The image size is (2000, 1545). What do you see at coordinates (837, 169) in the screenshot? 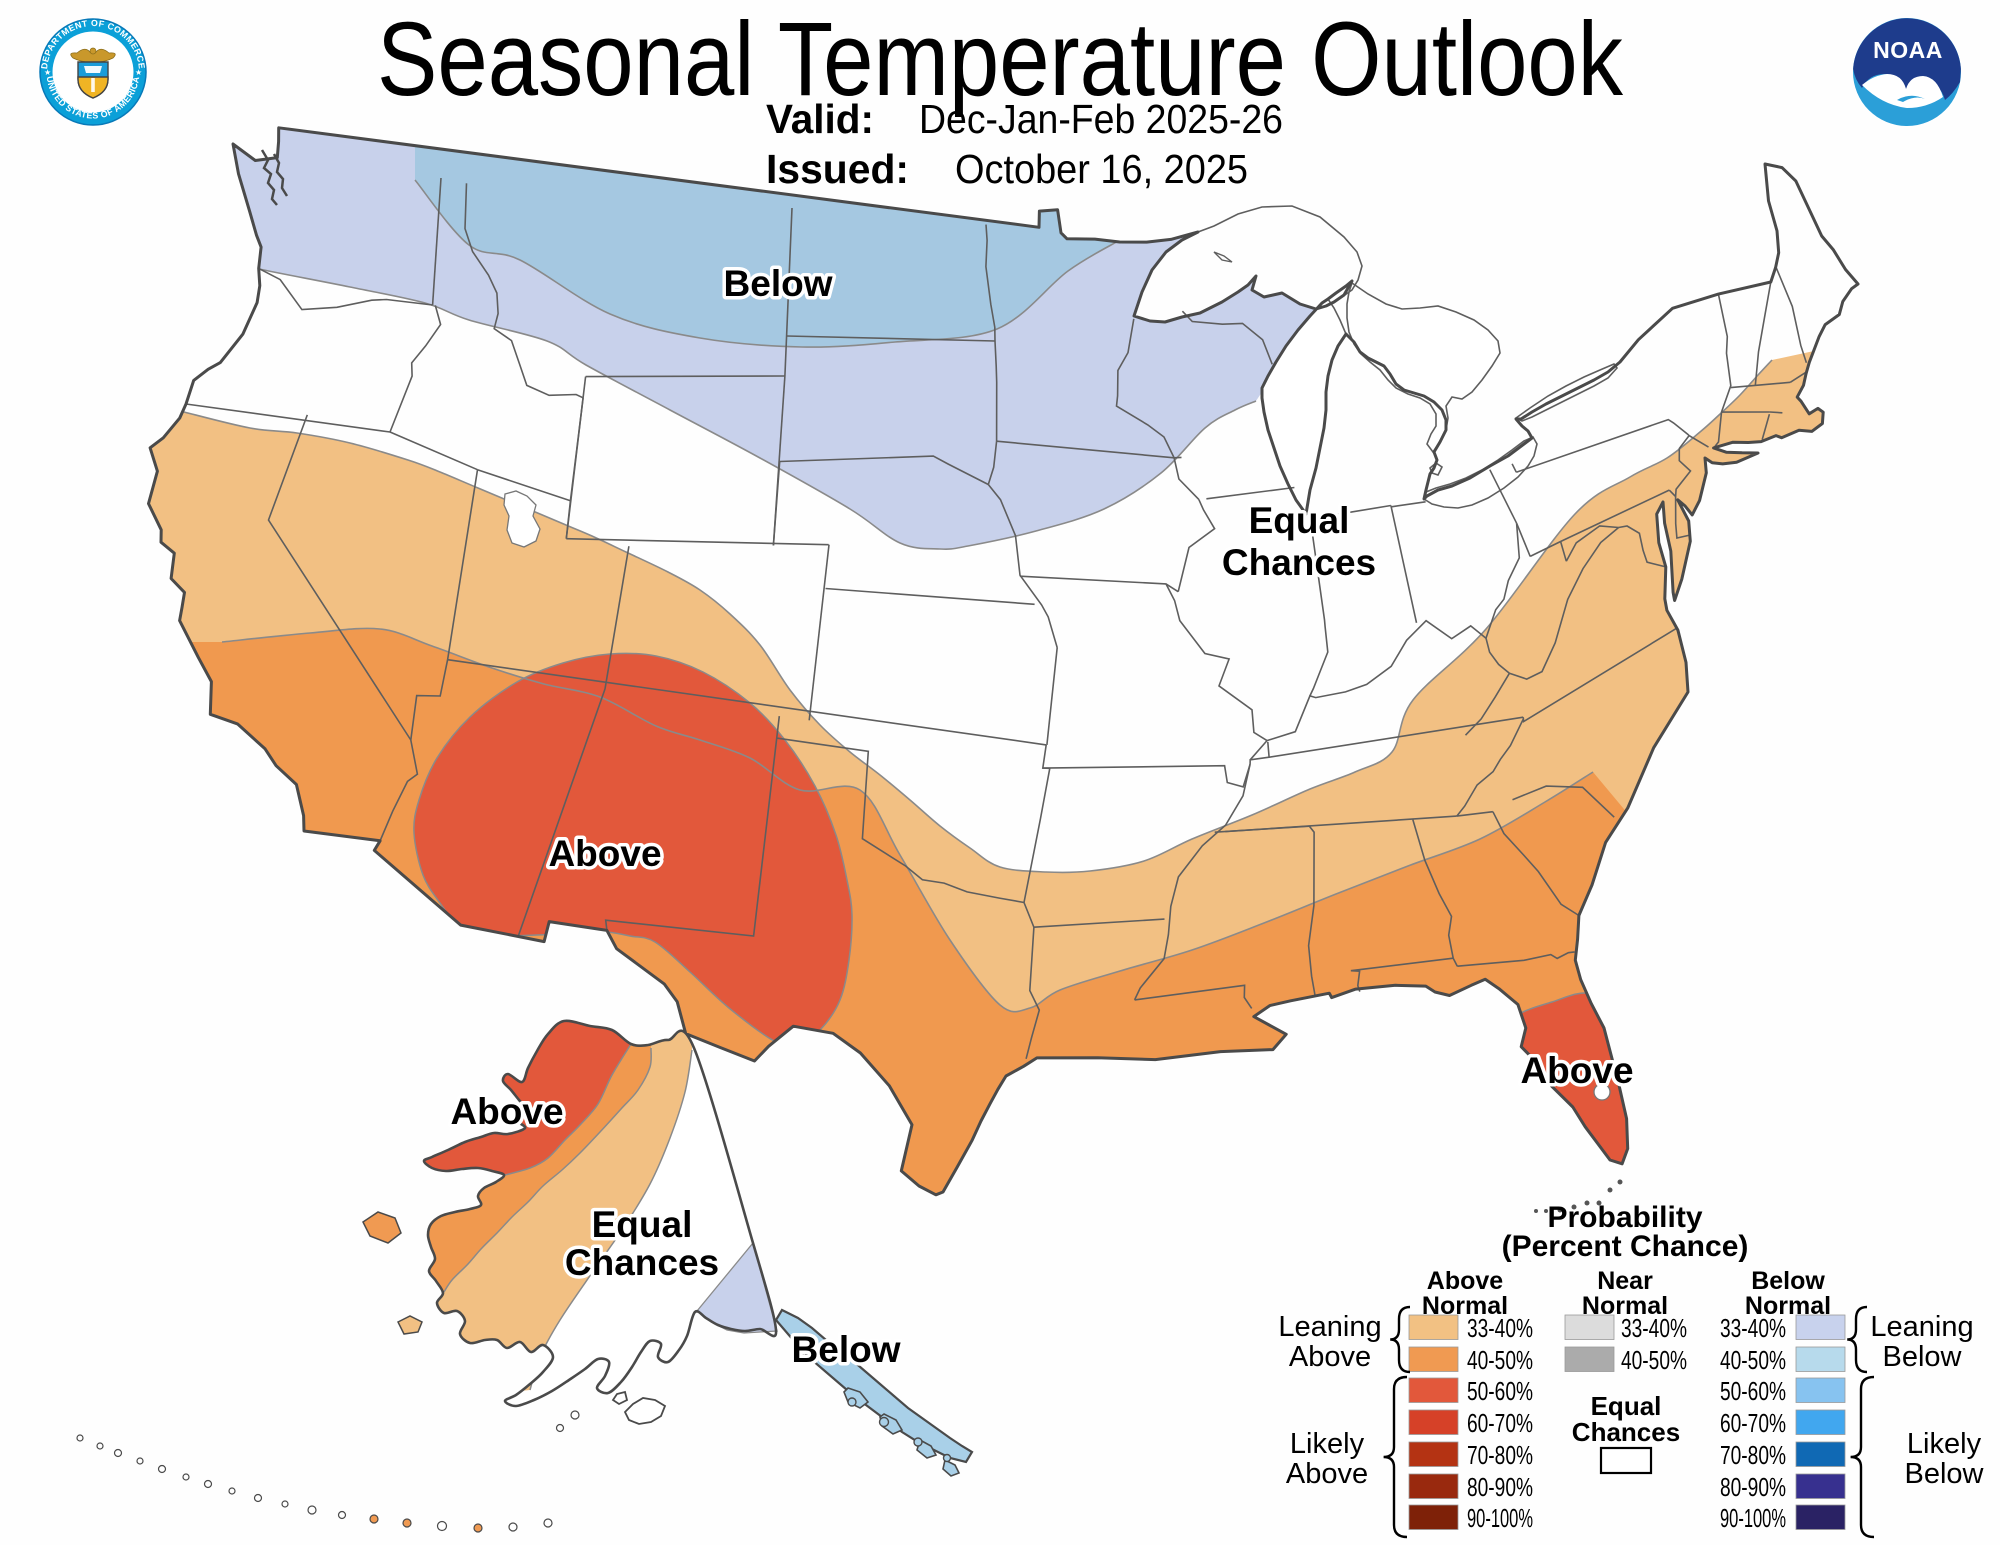
I see `svg-text: Issued:` at bounding box center [837, 169].